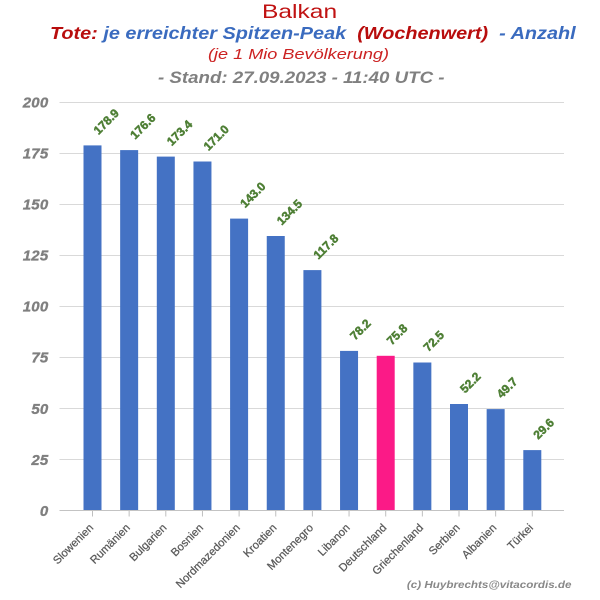 Image resolution: width=600 pixels, height=600 pixels. I want to click on svg-text: Serbien, so click(445, 540).